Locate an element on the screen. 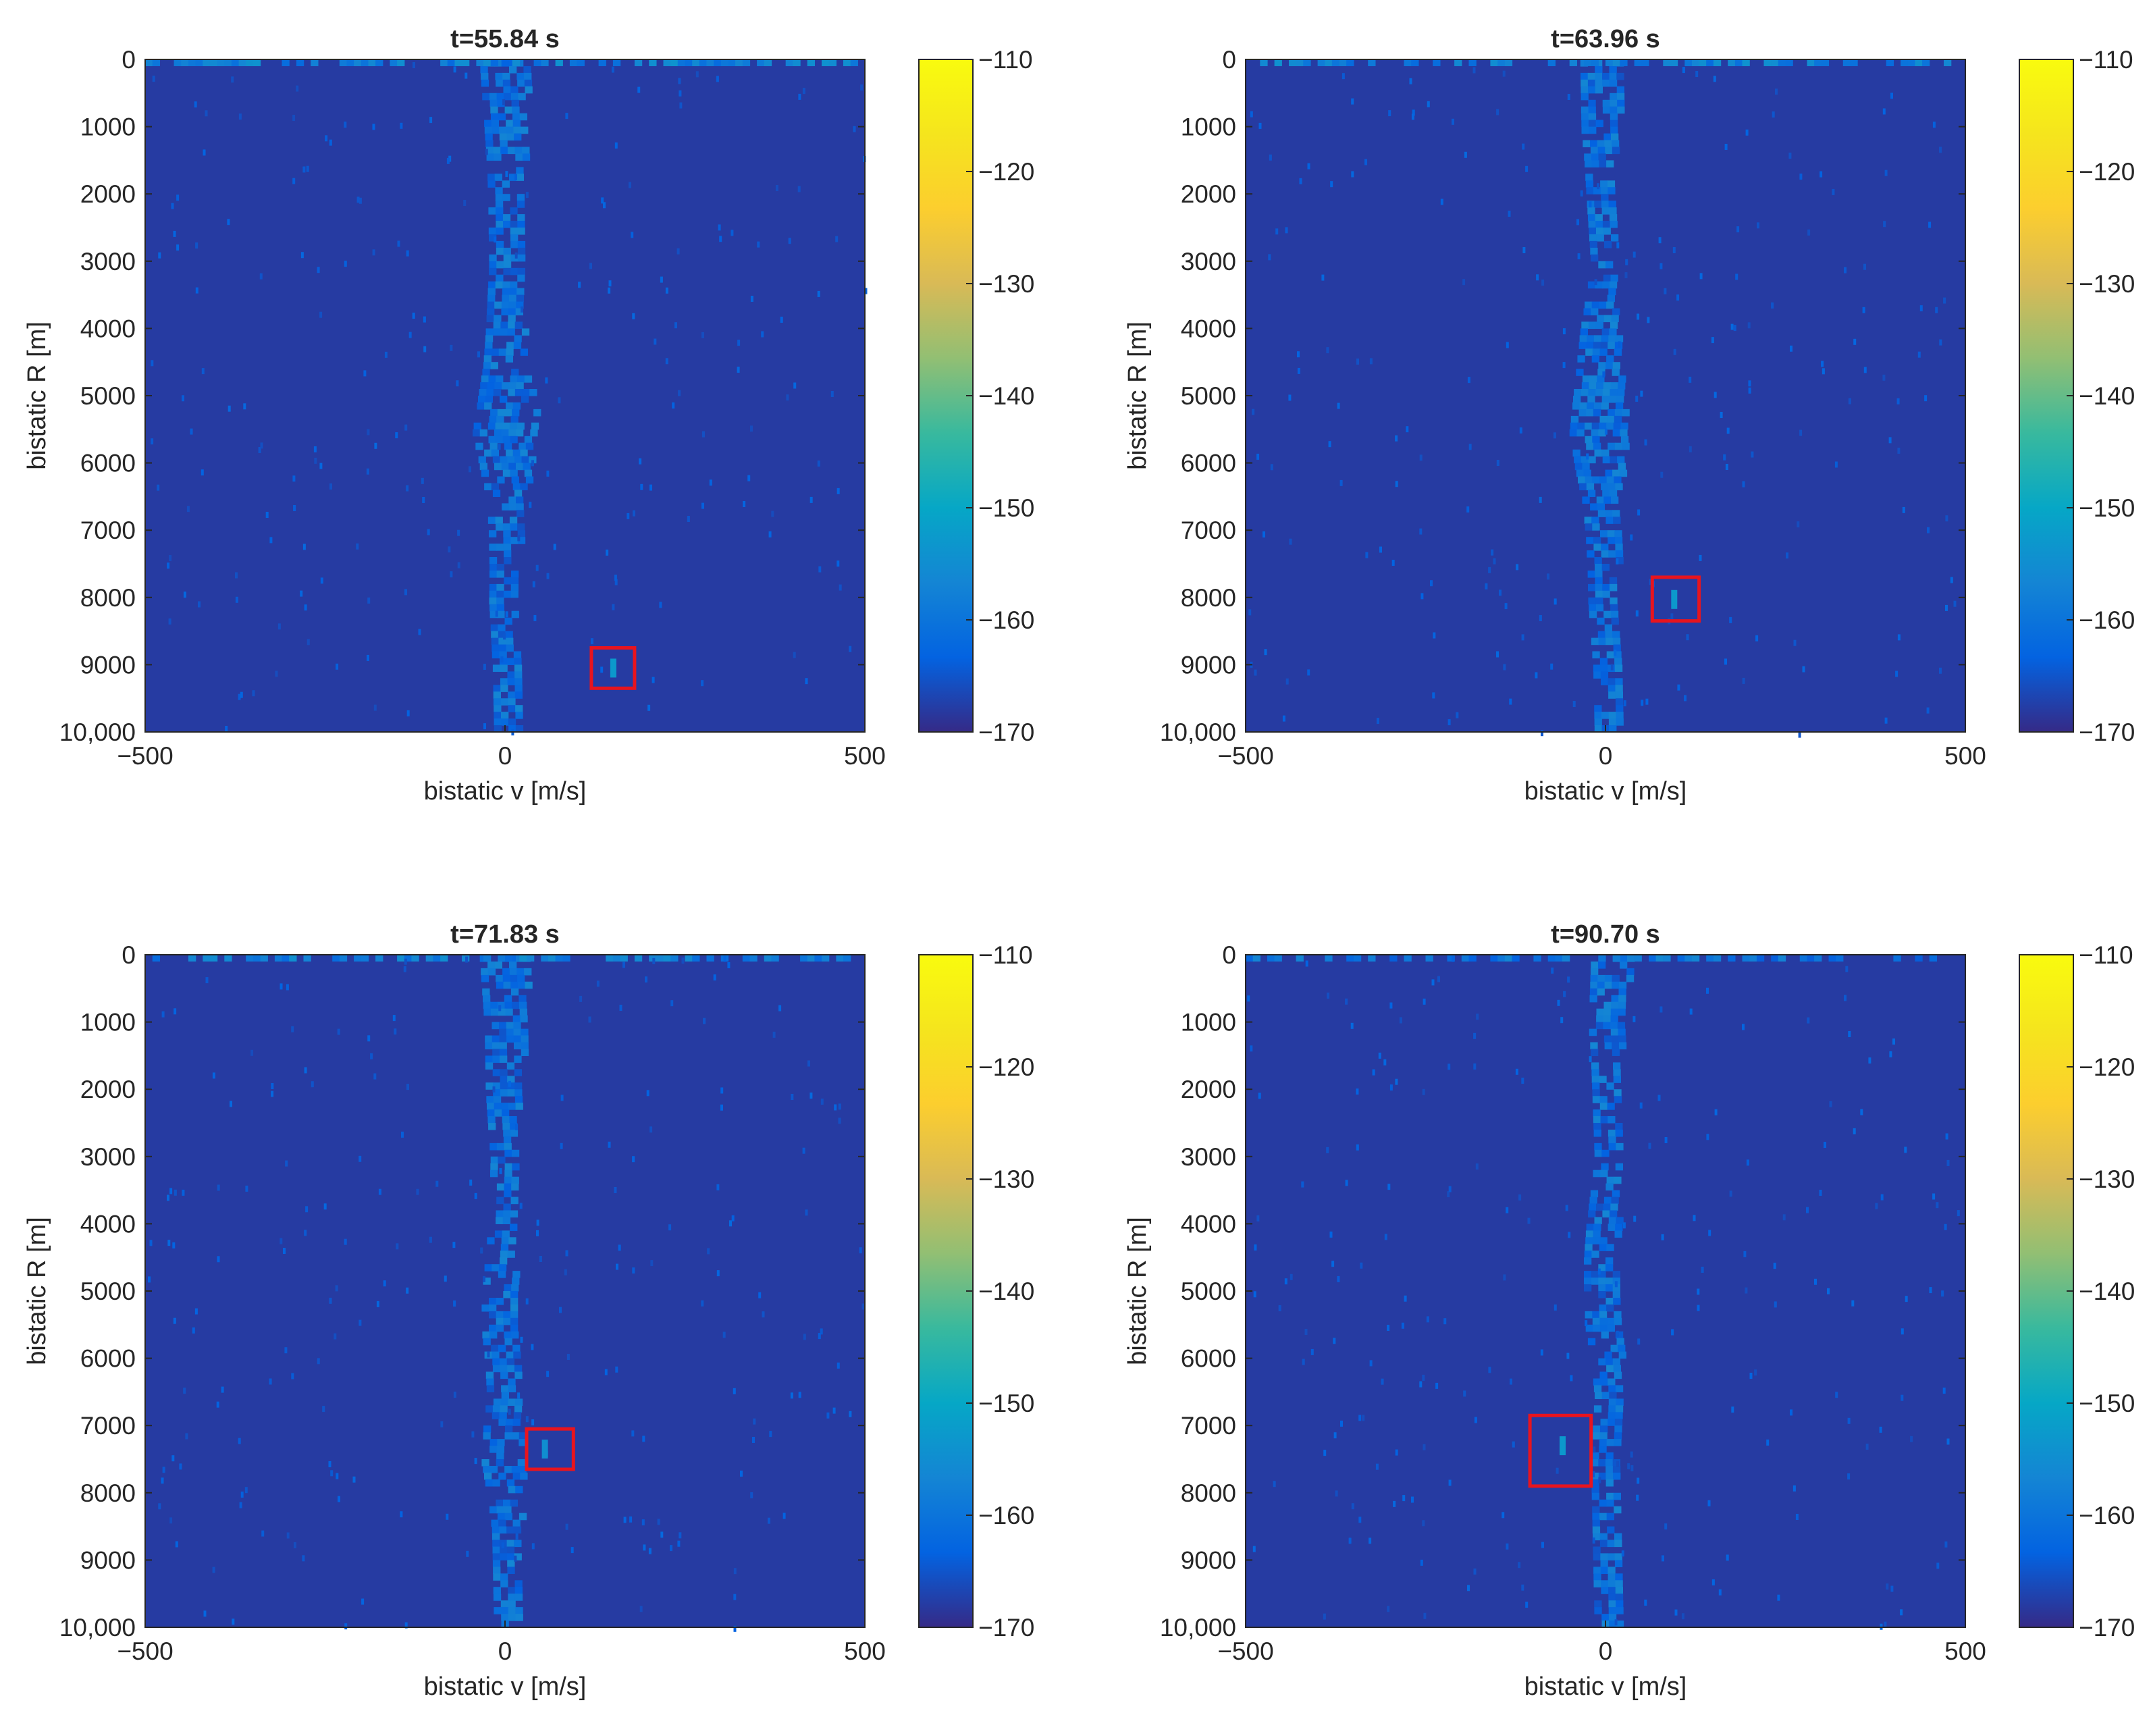 This screenshot has width=2151, height=1736. x-tick-label: 0 is located at coordinates (1606, 756).